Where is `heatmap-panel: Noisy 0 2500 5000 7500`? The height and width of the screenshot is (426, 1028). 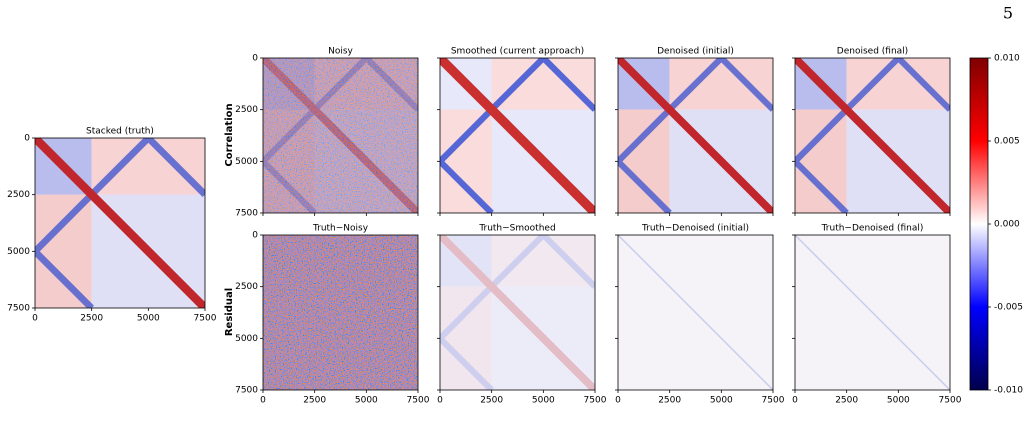 heatmap-panel: Noisy 0 2500 5000 7500 is located at coordinates (327, 133).